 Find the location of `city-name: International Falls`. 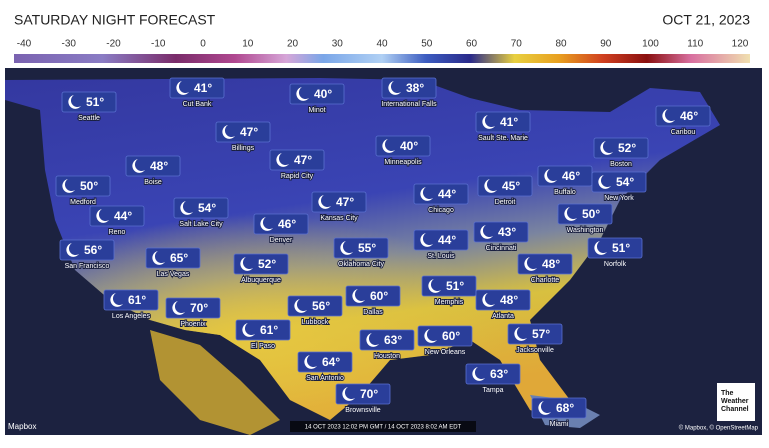

city-name: International Falls is located at coordinates (409, 104).